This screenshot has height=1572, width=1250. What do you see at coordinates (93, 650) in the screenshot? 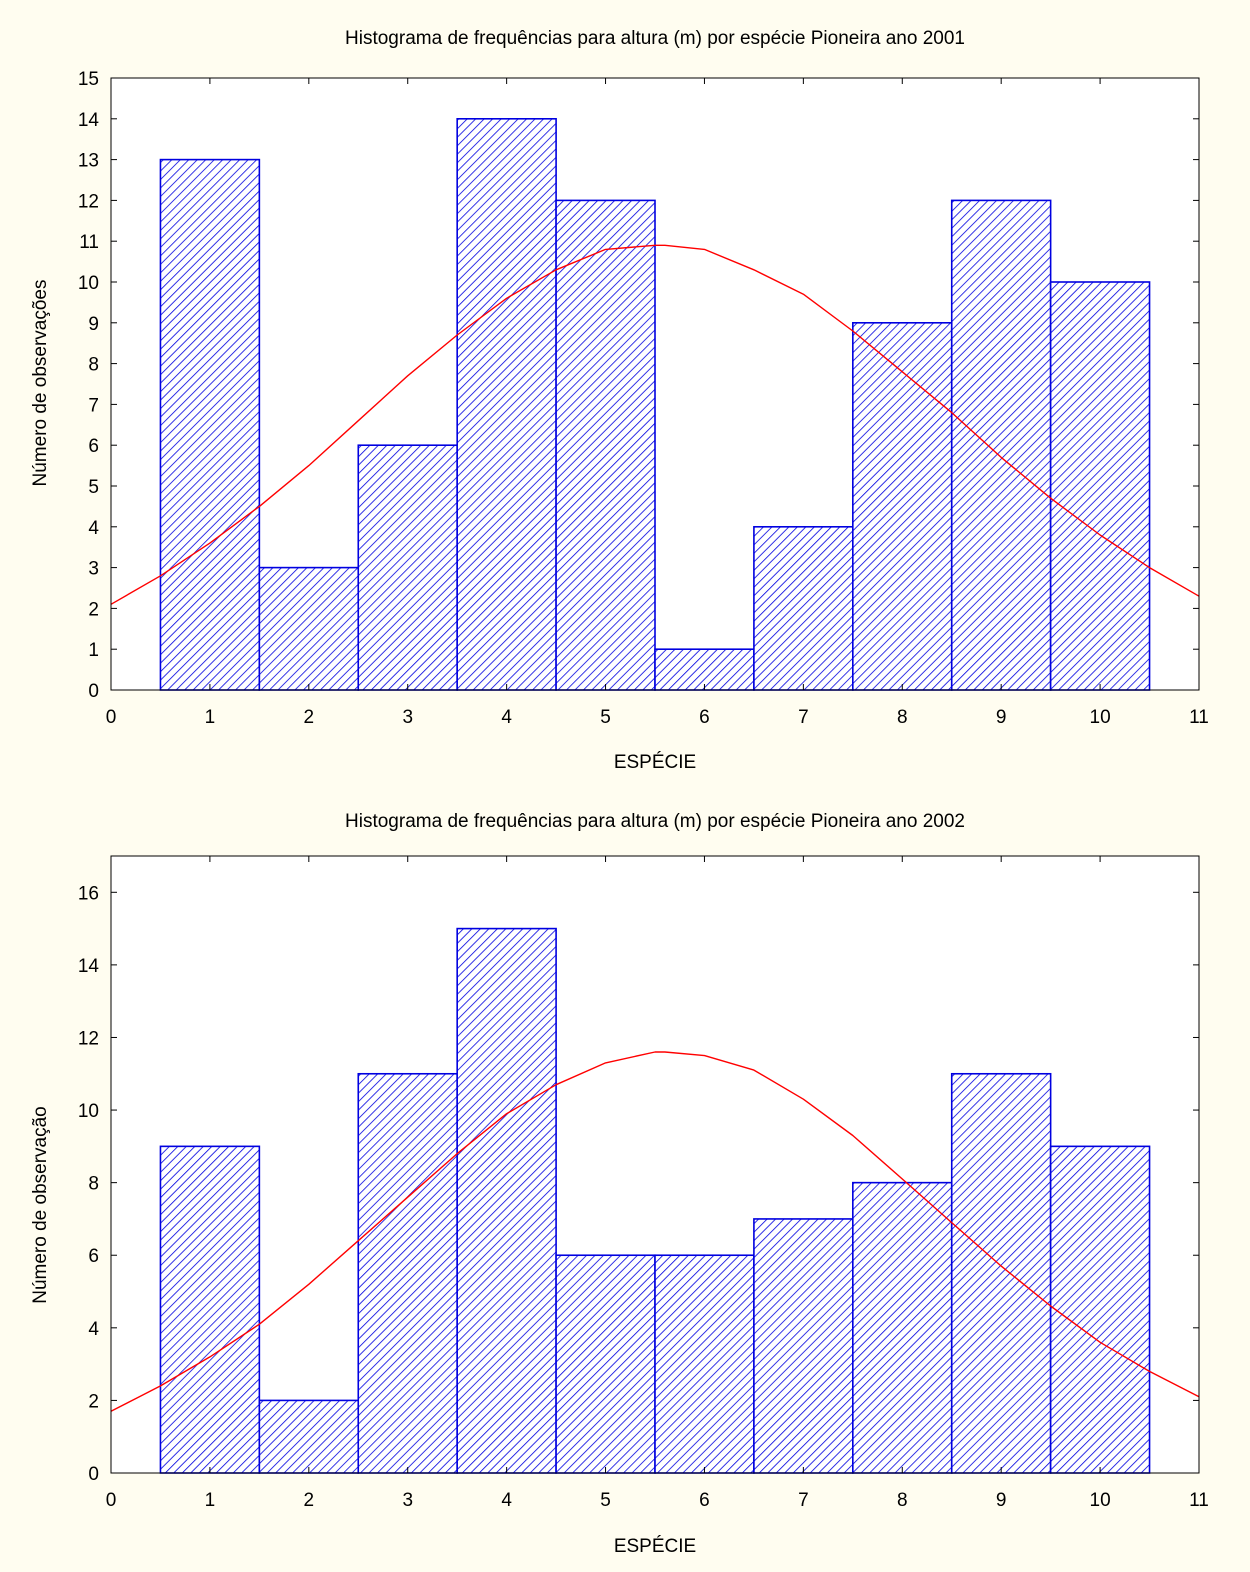
I see `y-tick-label: 1` at bounding box center [93, 650].